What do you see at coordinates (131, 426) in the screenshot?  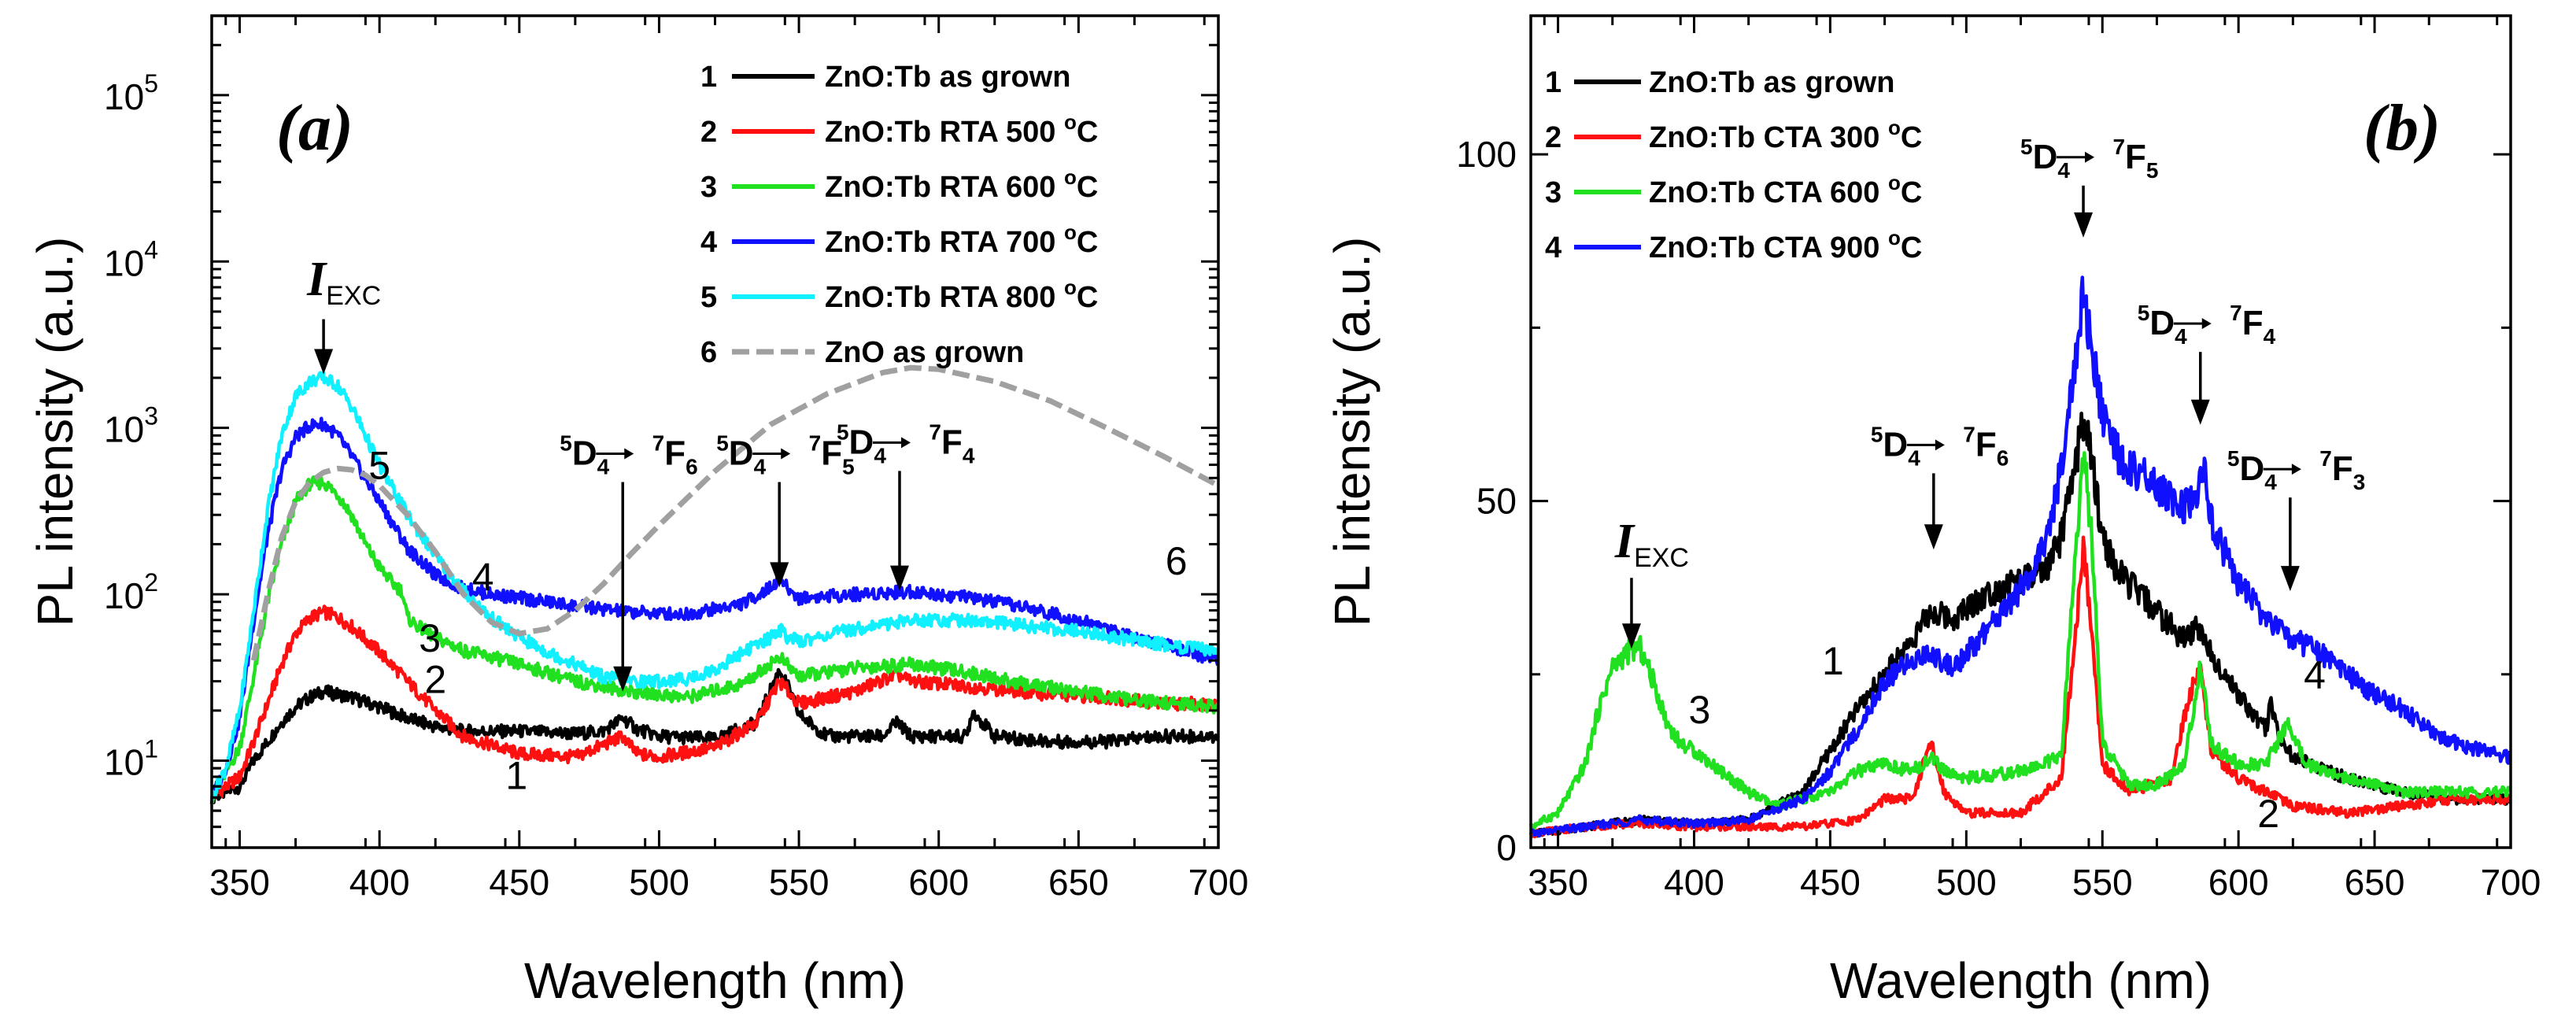 I see `y-tick-label: 10³` at bounding box center [131, 426].